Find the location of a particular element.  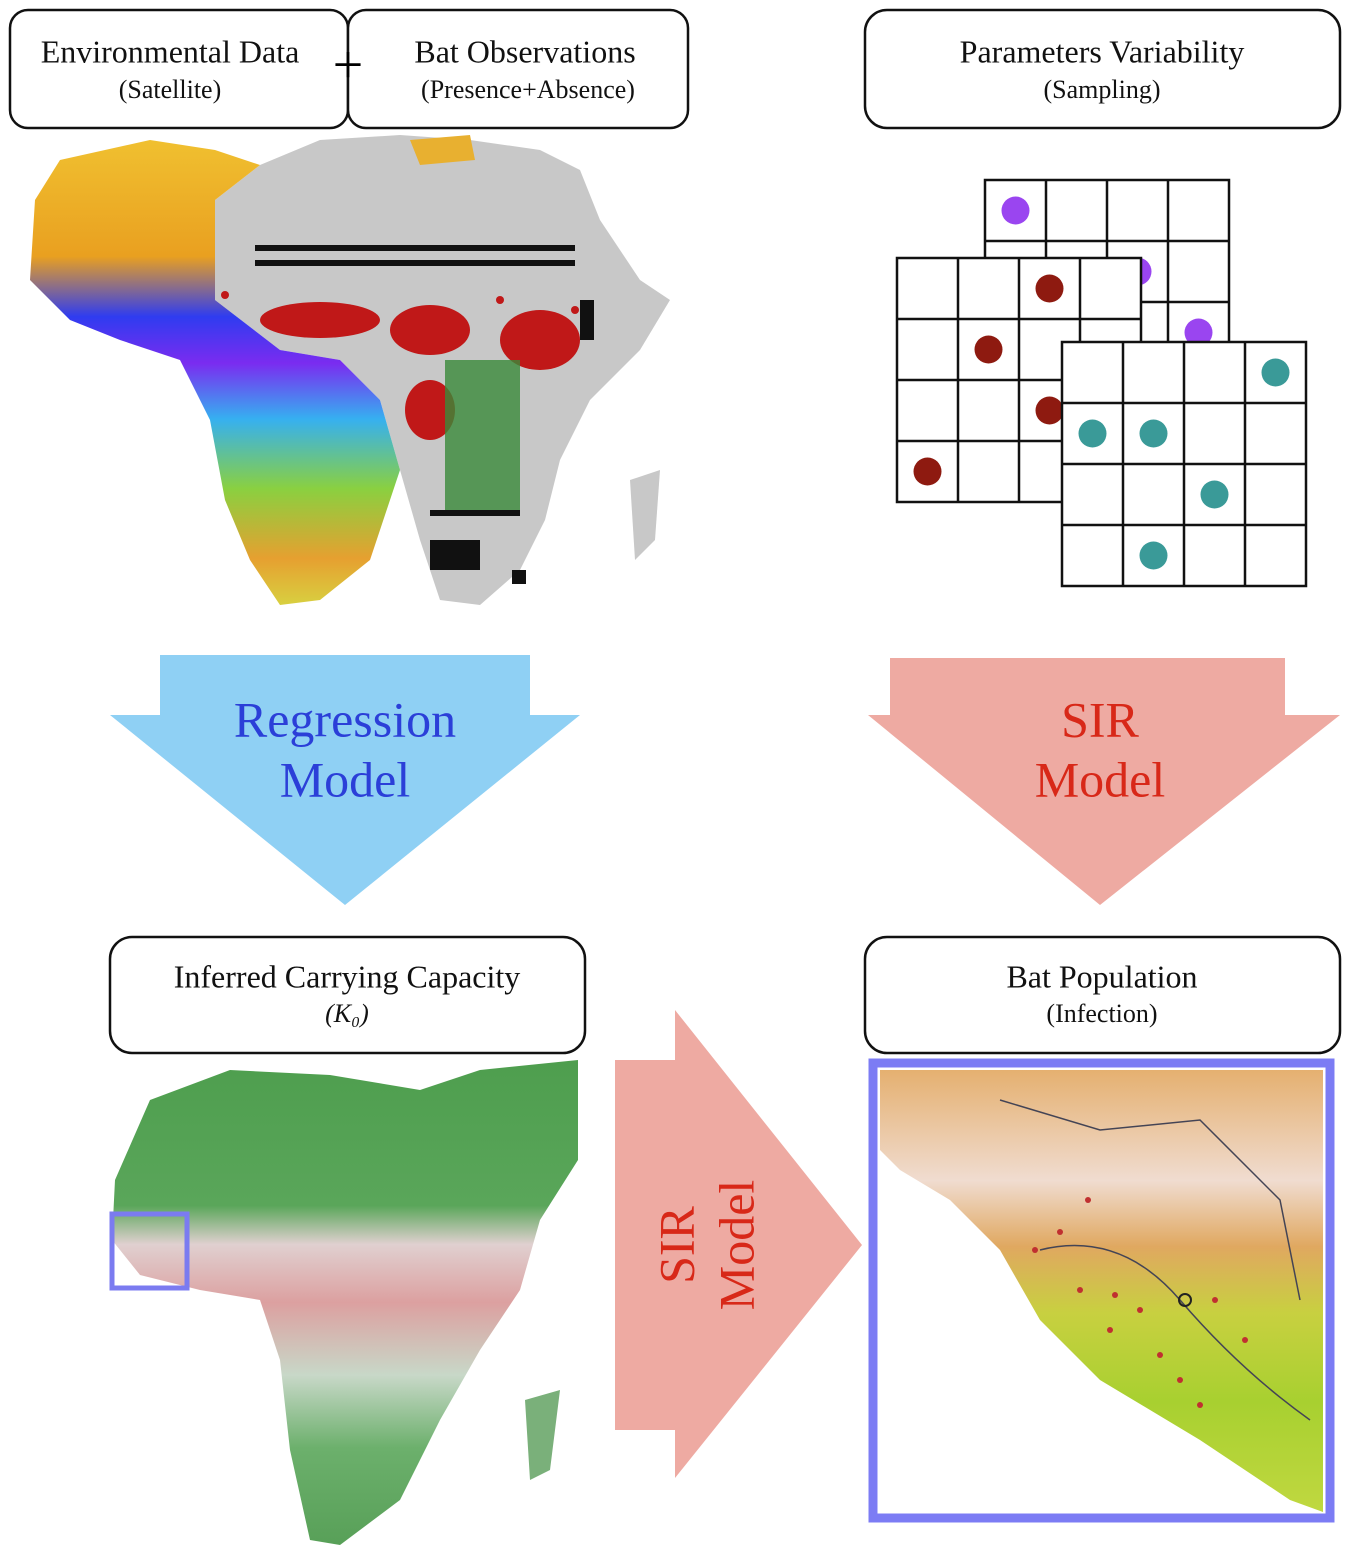

africa-satellite-map is located at coordinates (350, 370).